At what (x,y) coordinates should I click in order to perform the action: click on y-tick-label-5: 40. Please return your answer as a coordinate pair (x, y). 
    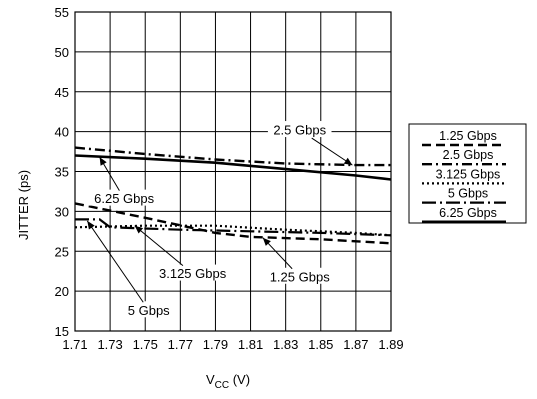
    Looking at the image, I should click on (62, 132).